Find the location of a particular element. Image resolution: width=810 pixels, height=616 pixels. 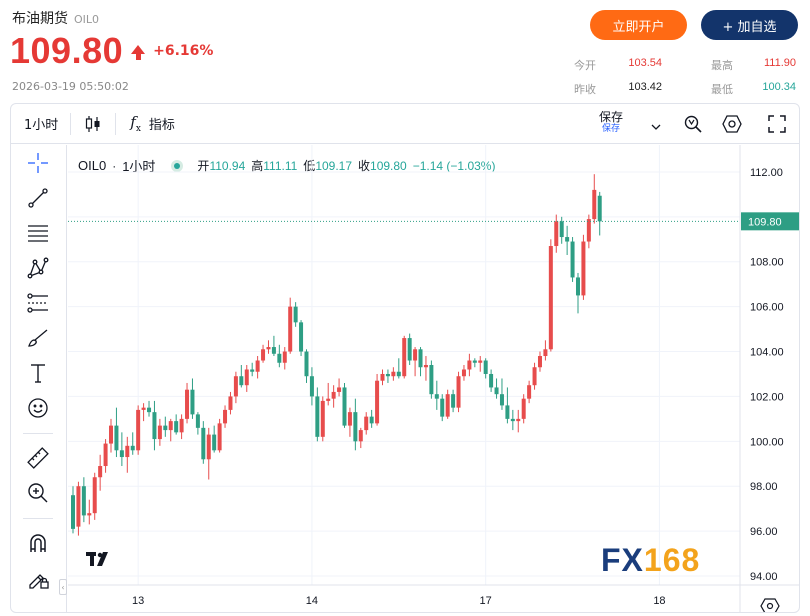

add-watchlist-button: + 加自选 is located at coordinates (749, 25).